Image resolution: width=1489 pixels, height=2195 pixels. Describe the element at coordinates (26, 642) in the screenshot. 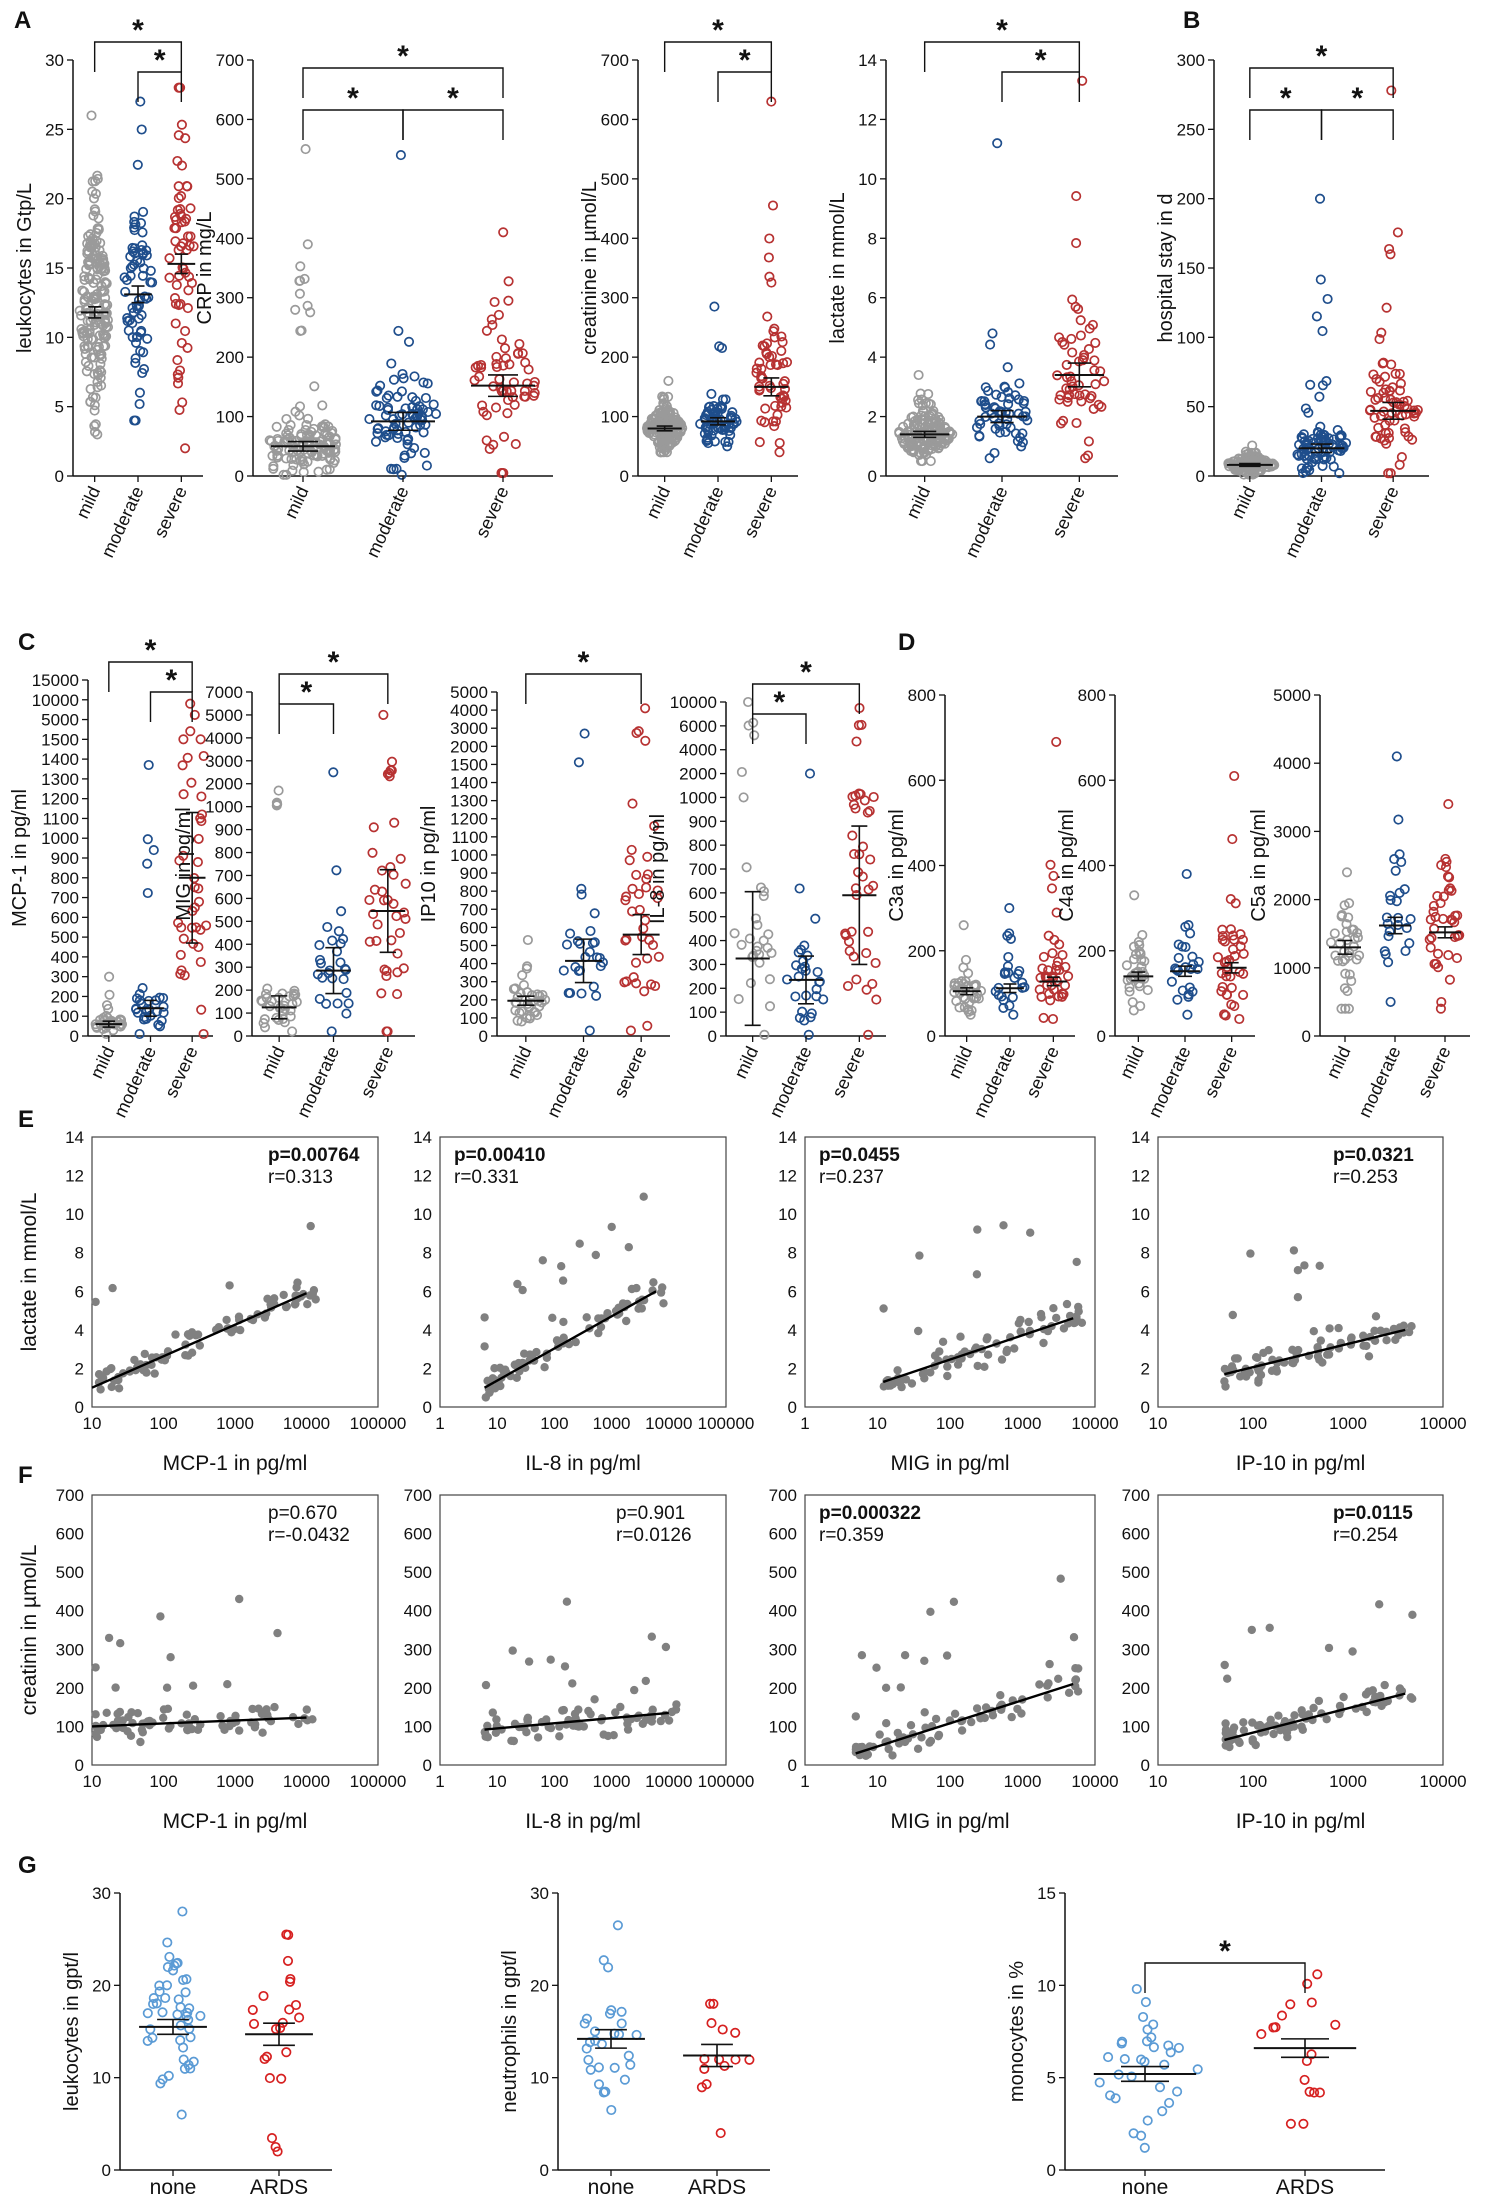

I see `panel-letter-C: C` at that location.